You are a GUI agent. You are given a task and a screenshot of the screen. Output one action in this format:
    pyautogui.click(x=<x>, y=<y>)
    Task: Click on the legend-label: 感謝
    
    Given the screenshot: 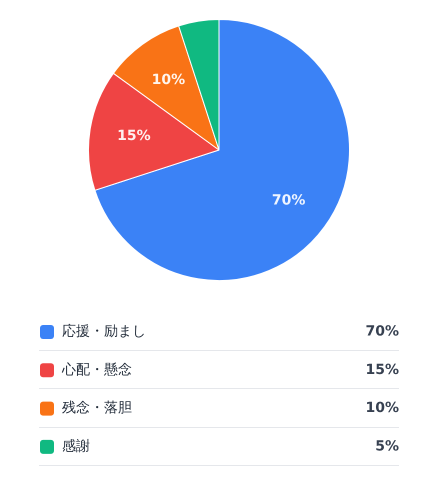 What is the action you would take?
    pyautogui.click(x=76, y=446)
    